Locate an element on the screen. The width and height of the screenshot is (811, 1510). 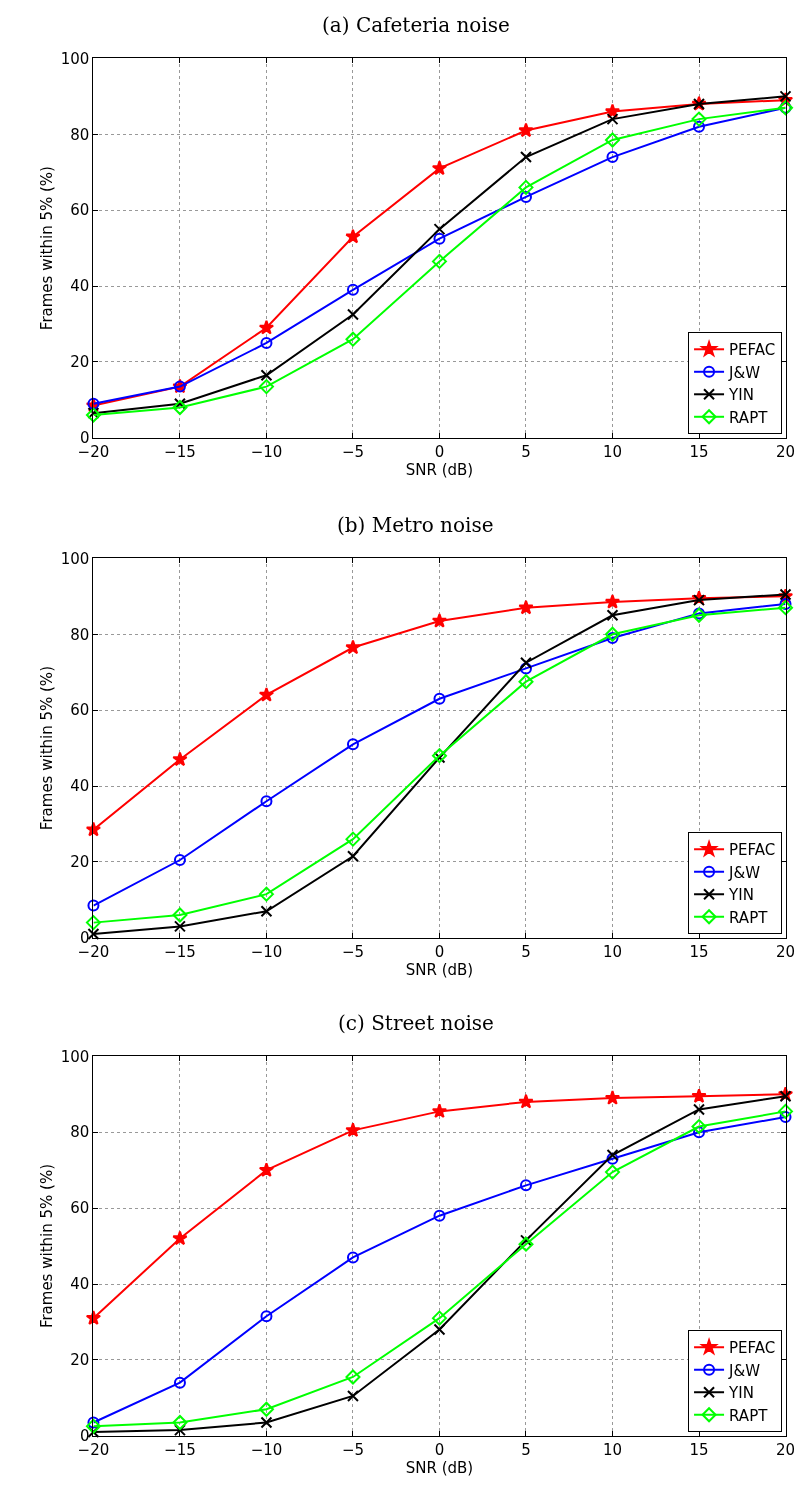
chart-title: (b) Metro noise is located at coordinates (415, 525).